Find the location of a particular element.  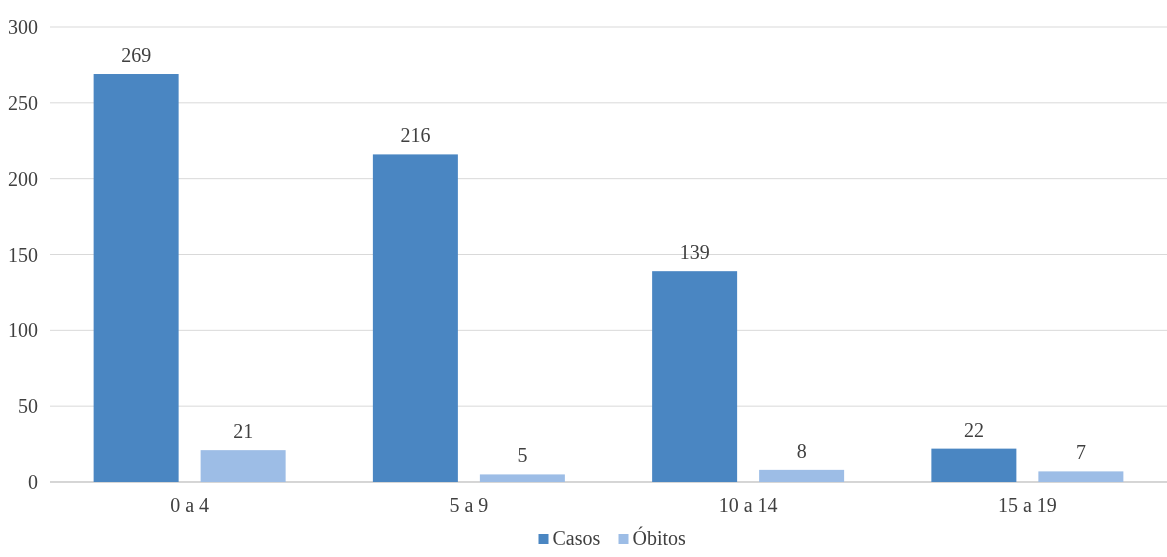

data-label: 269 is located at coordinates (136, 55).